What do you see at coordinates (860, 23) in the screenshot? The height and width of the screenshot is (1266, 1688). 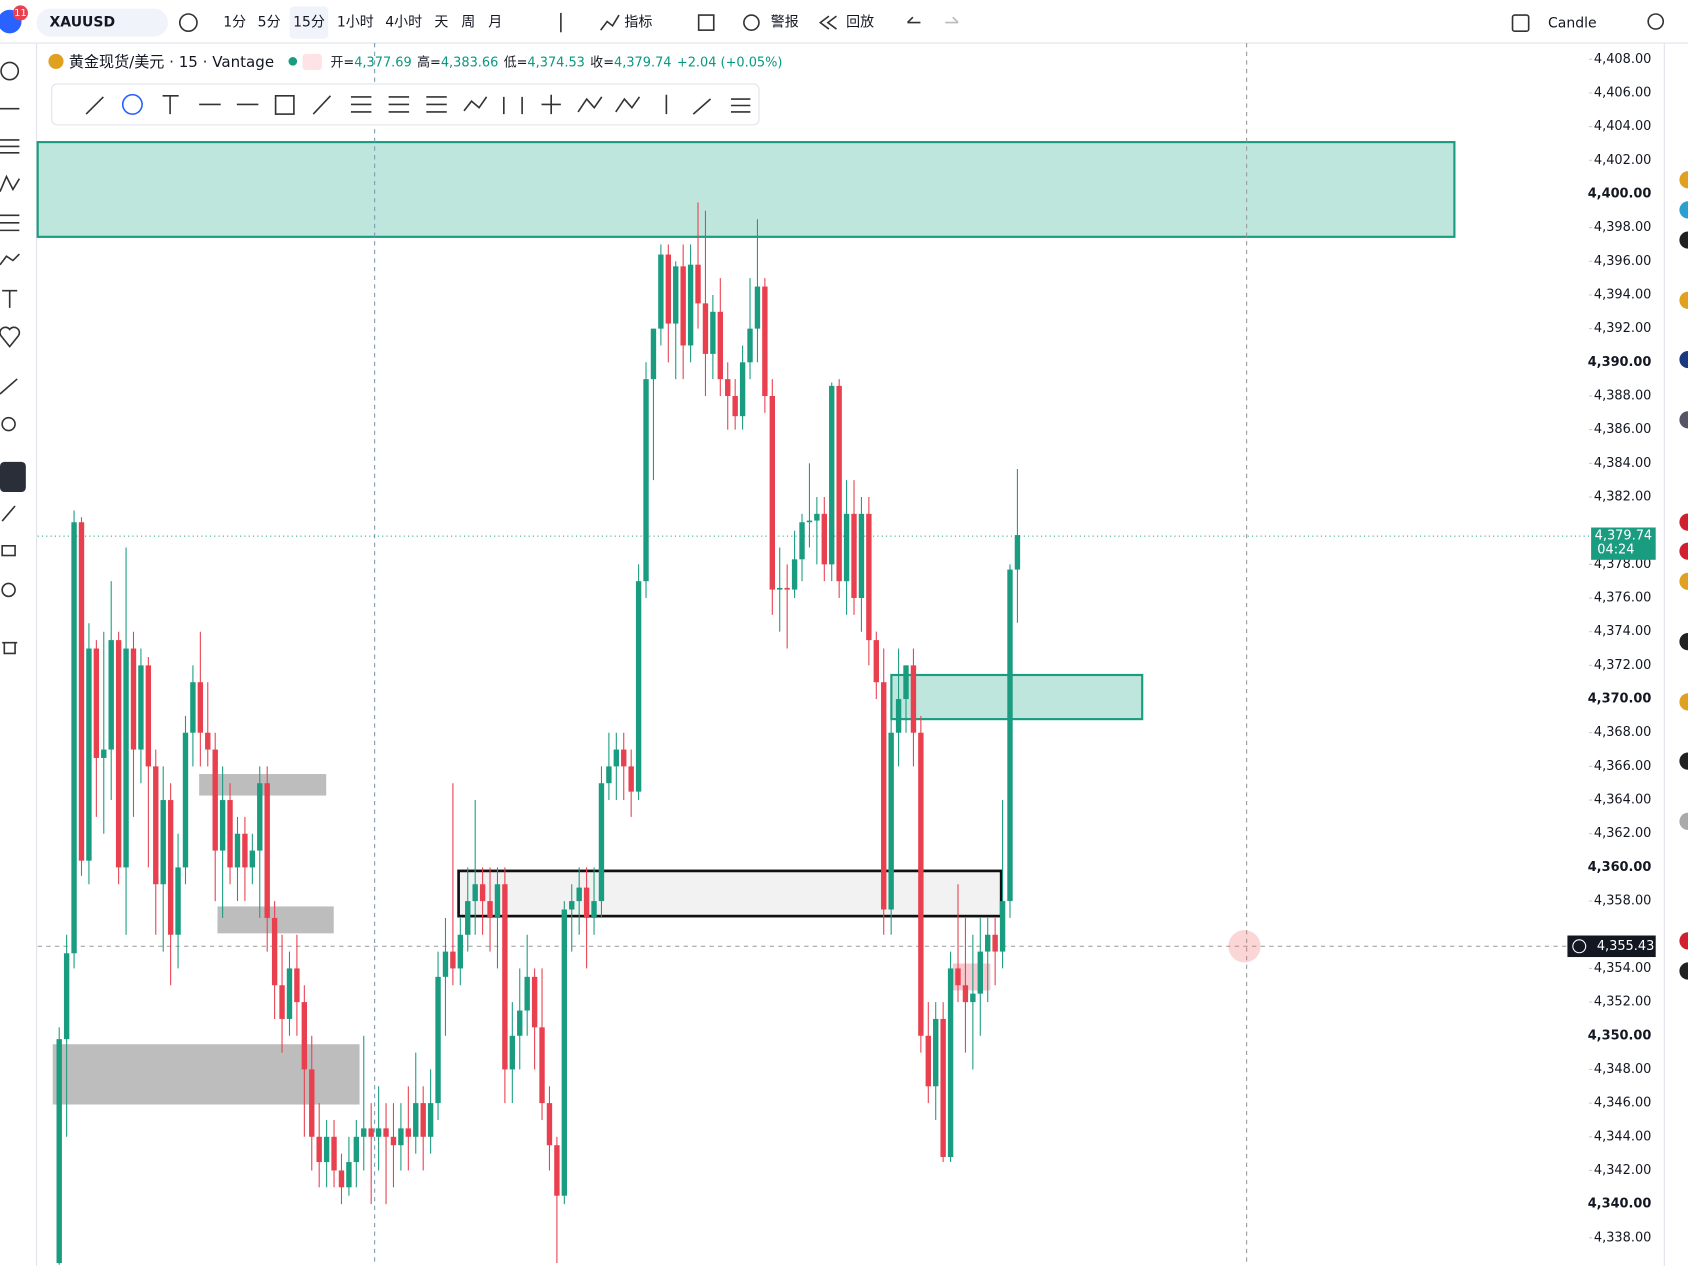 I see `replay: 回放` at bounding box center [860, 23].